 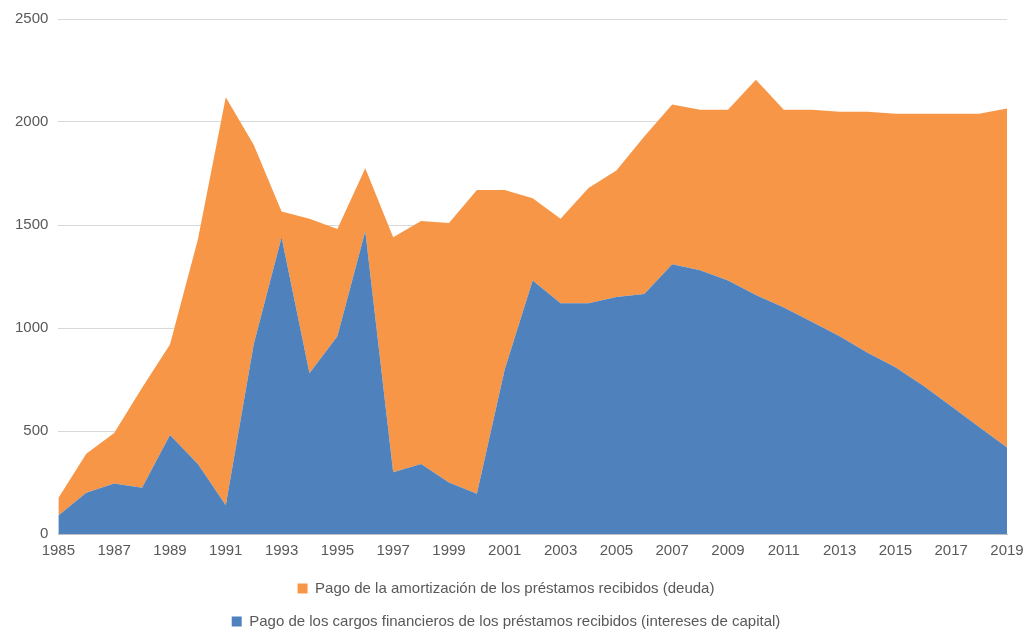 What do you see at coordinates (31, 18) in the screenshot?
I see `y-tick-label: 2500` at bounding box center [31, 18].